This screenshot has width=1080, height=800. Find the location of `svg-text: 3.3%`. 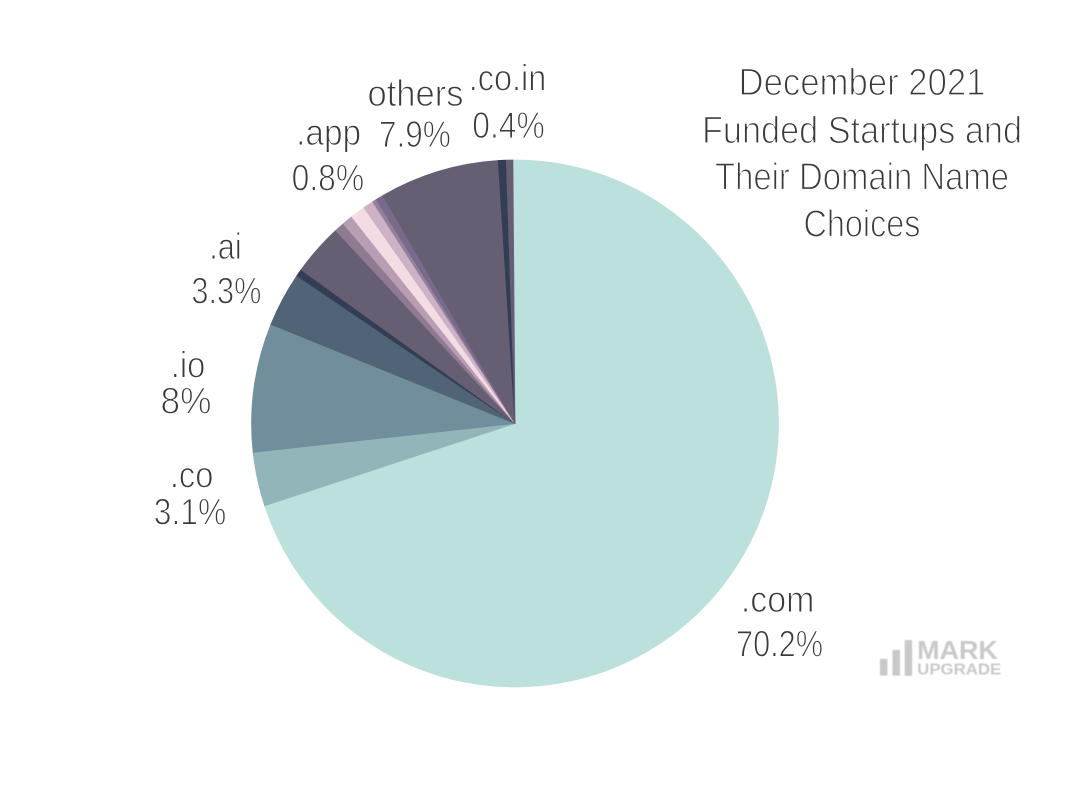

svg-text: 3.3% is located at coordinates (226, 291).